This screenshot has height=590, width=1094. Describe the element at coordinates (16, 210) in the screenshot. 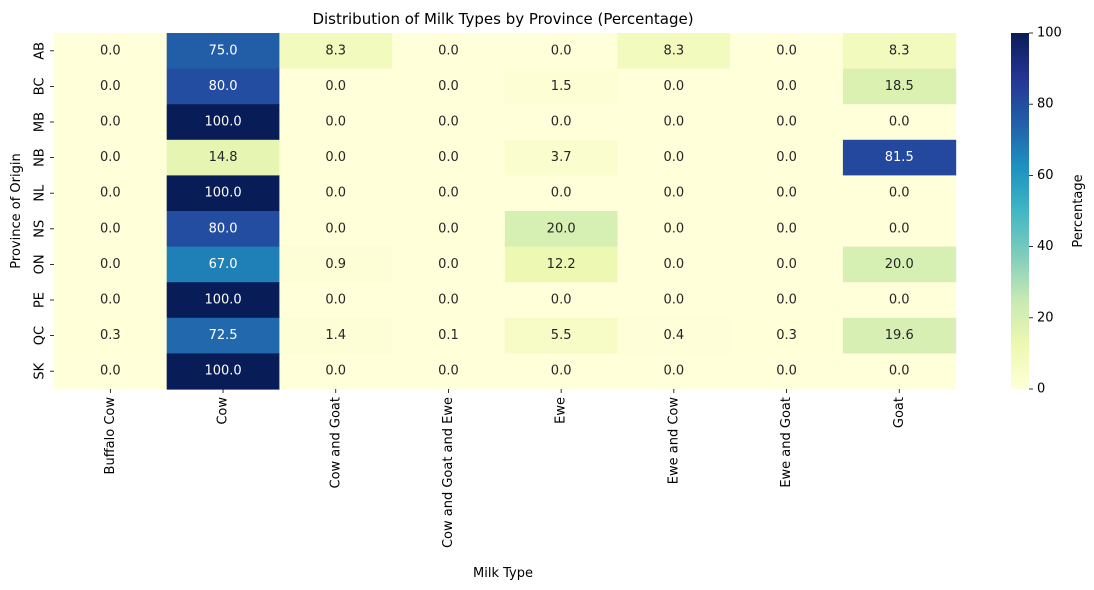

I see `y-axis-label: Province of Origin` at that location.